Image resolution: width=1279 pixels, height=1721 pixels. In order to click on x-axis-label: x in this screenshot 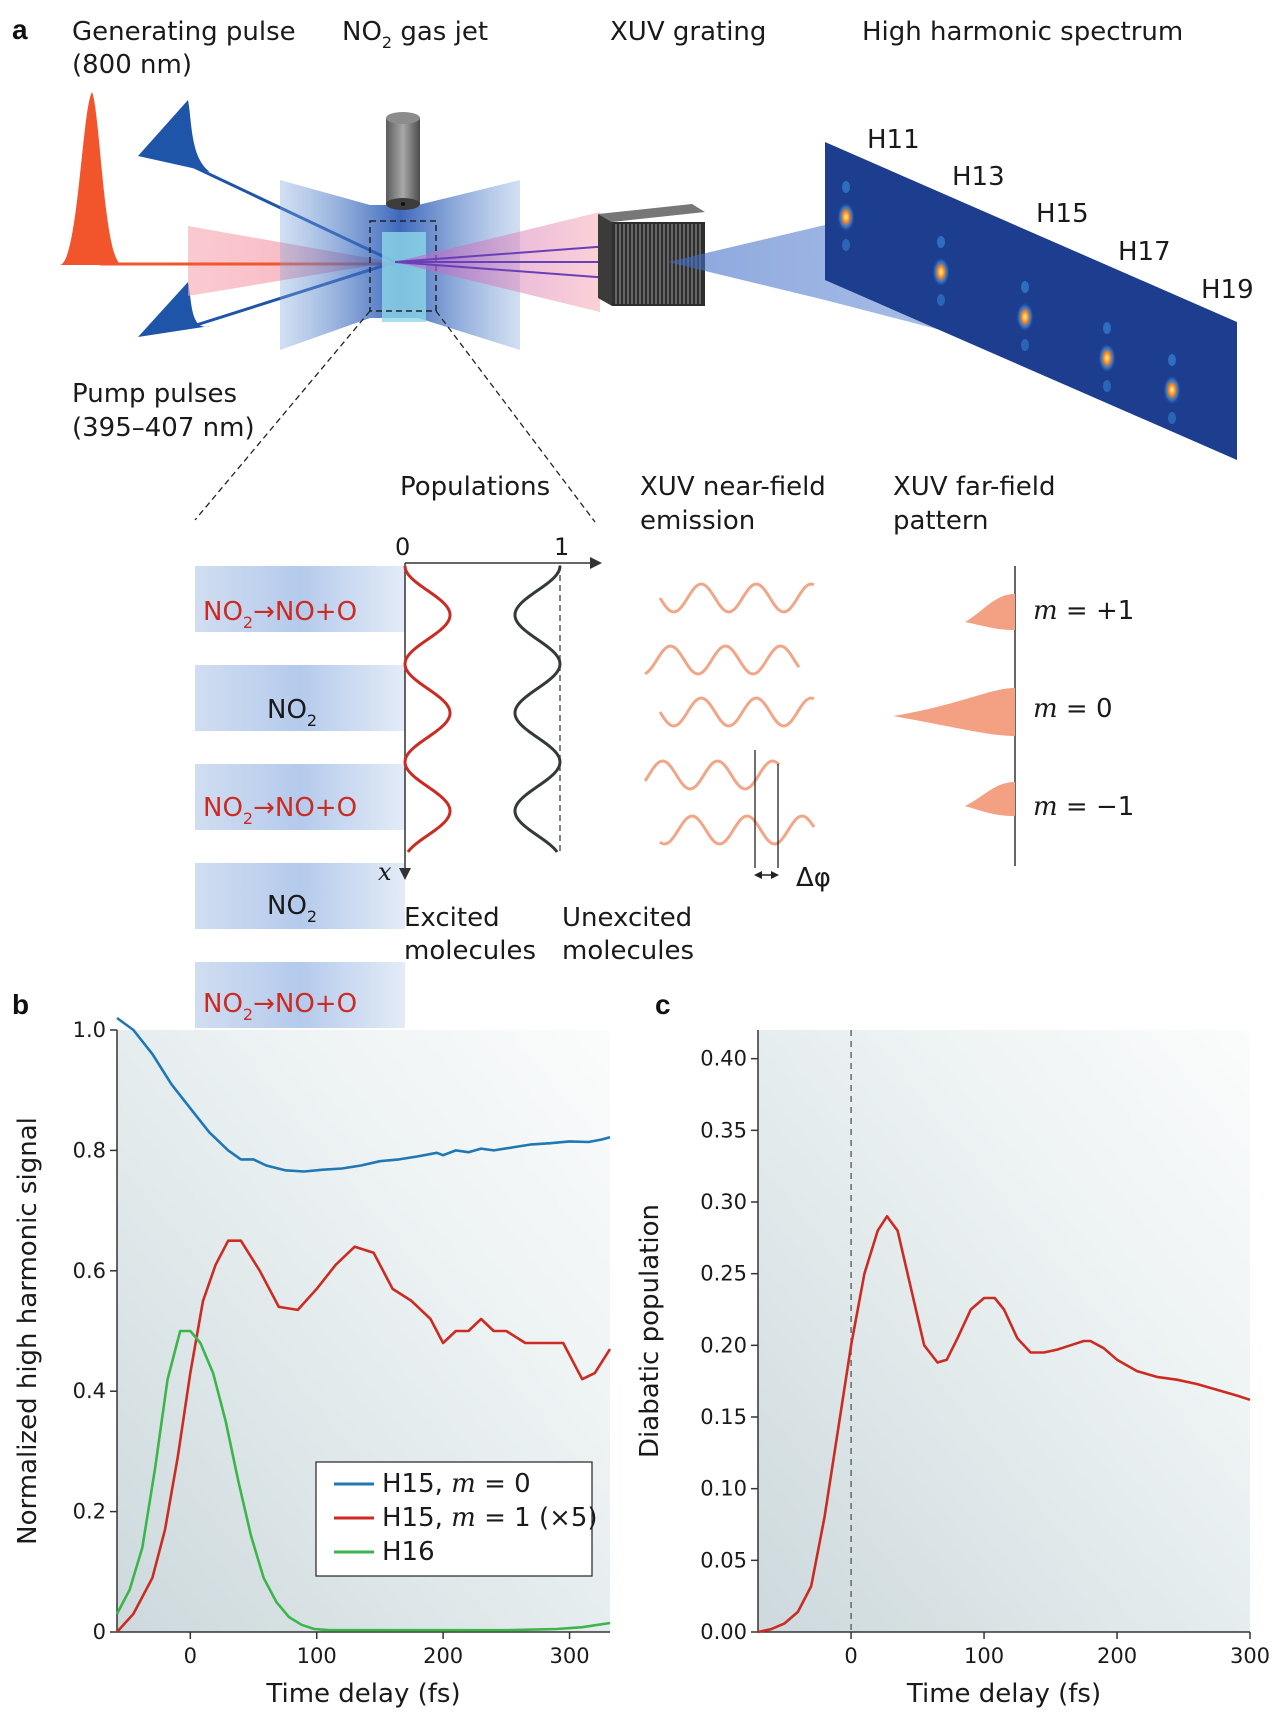, I will do `click(385, 872)`.